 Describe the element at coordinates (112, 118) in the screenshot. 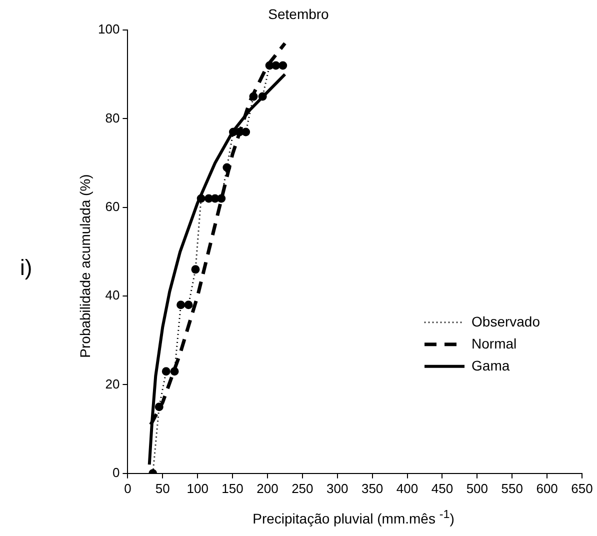

I see `y-tick-label: 80` at that location.